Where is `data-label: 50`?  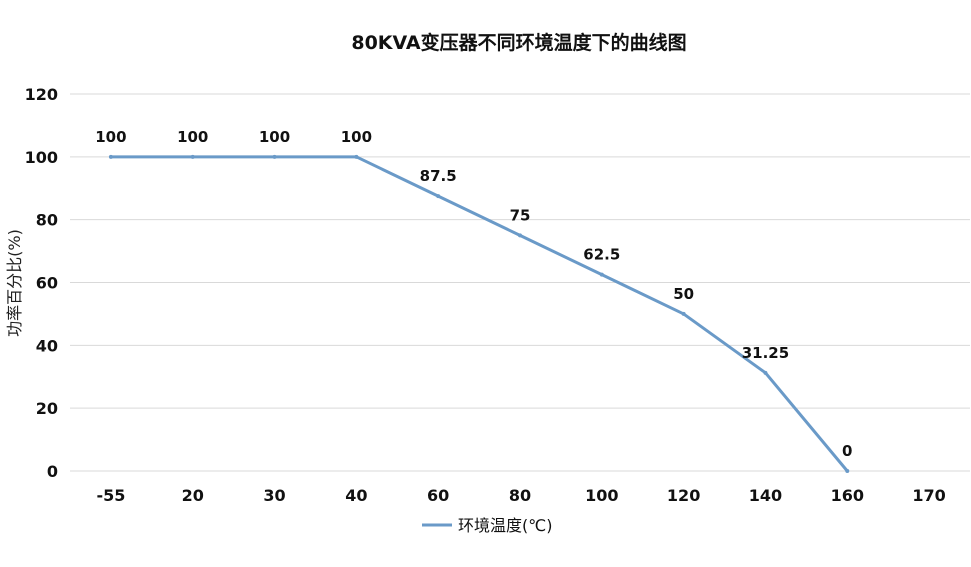 data-label: 50 is located at coordinates (683, 294).